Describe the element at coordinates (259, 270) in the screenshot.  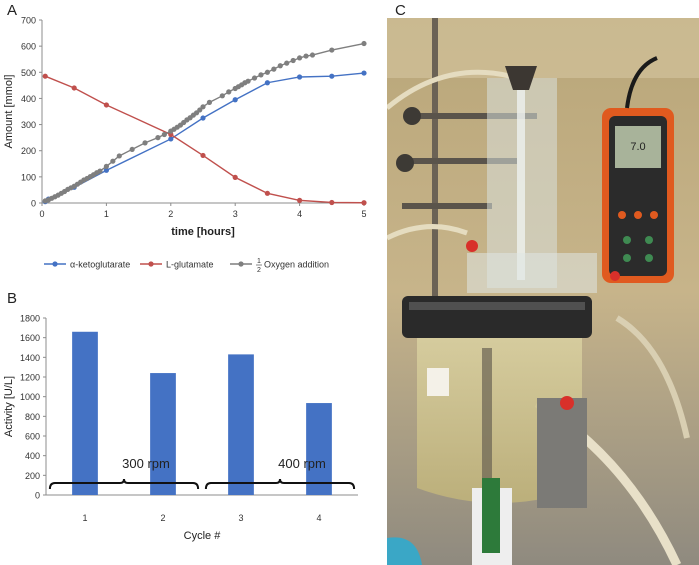
I see `legend-fraction-denominator: 2` at that location.